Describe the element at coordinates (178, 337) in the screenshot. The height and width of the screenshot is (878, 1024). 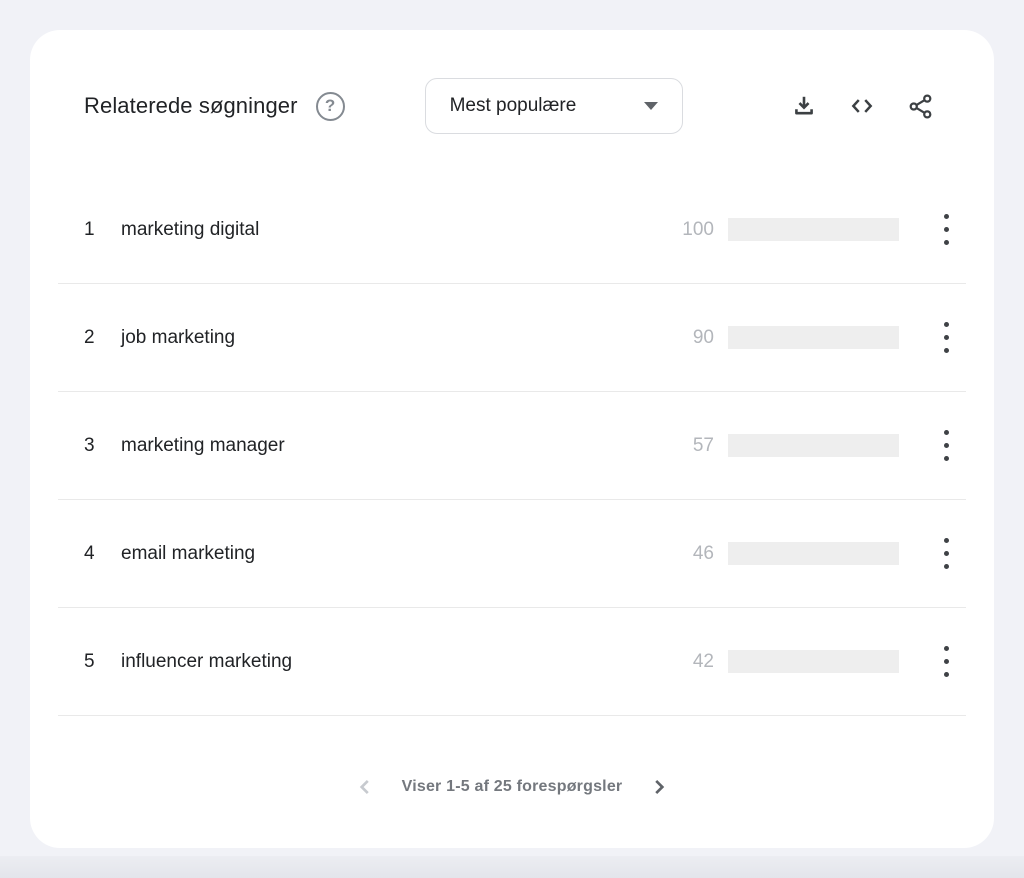
I see `query-label: job marketing` at that location.